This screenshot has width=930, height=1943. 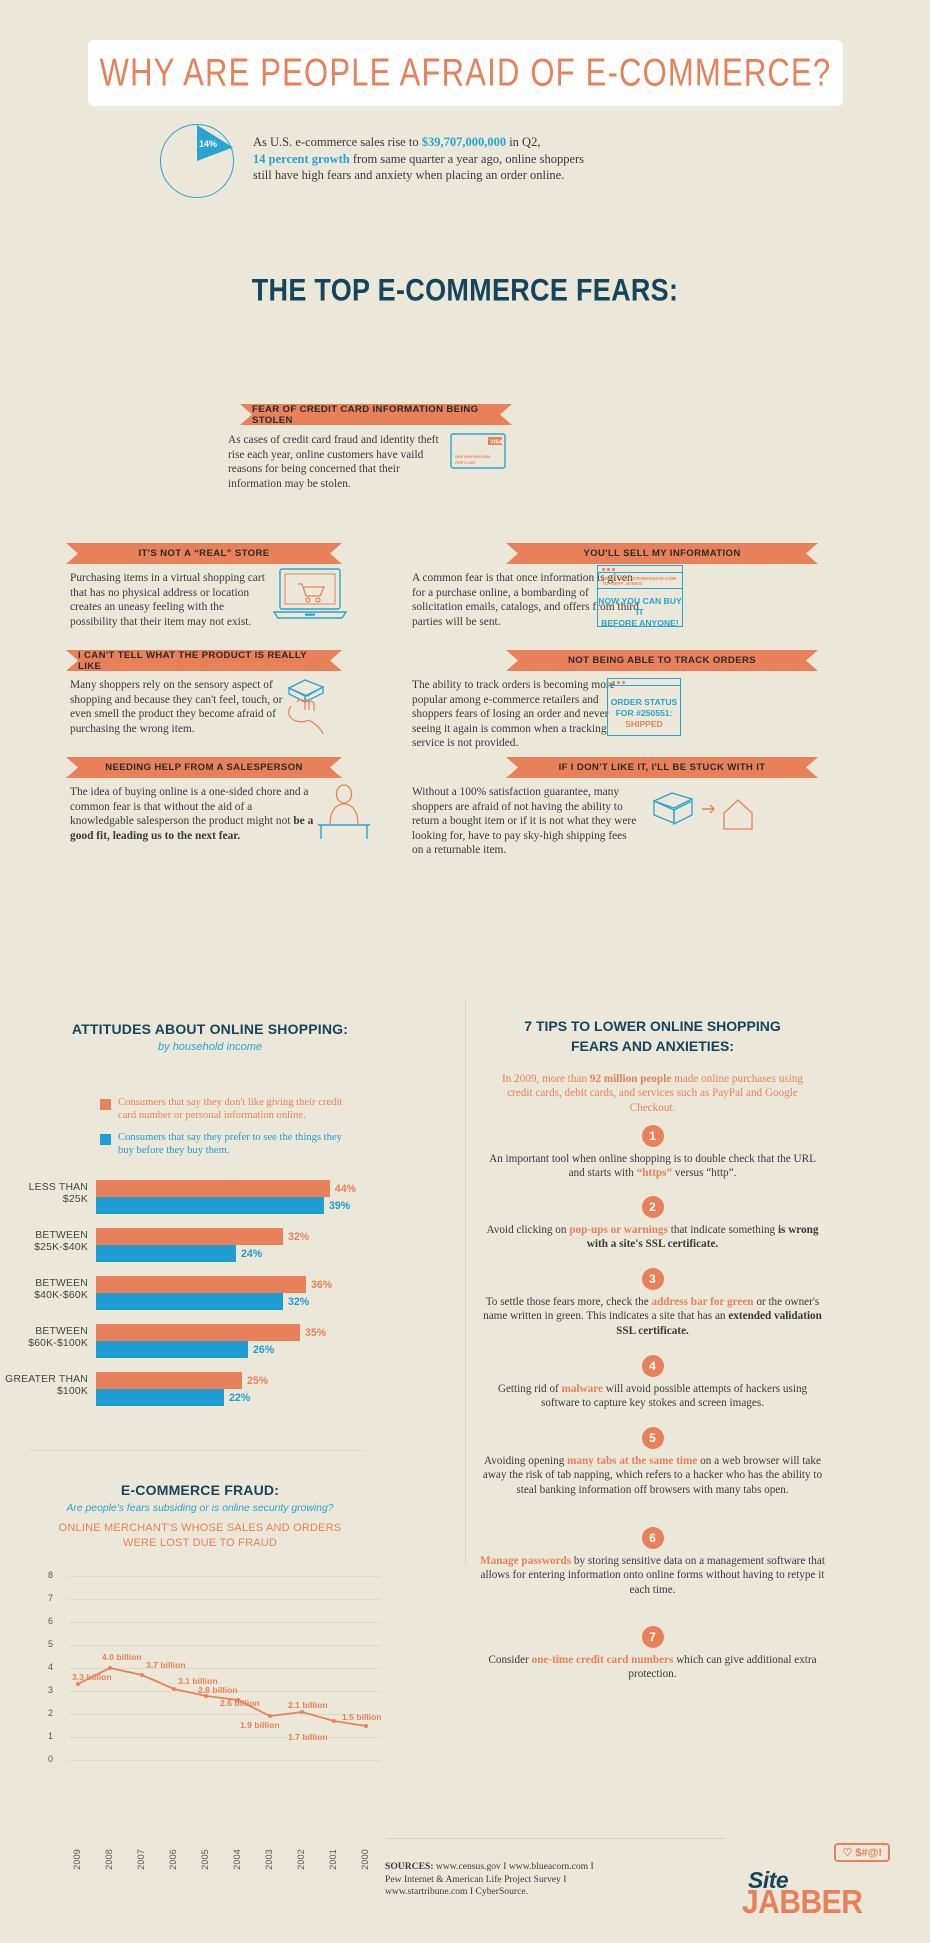 I want to click on data-point-2009, so click(x=78, y=1684).